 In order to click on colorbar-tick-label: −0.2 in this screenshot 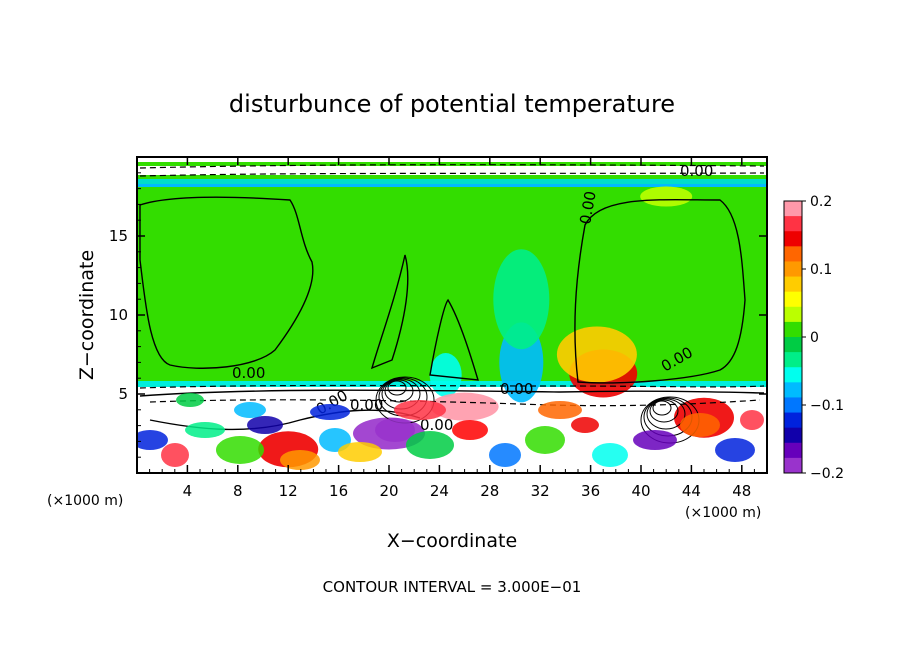, I will do `click(827, 474)`.